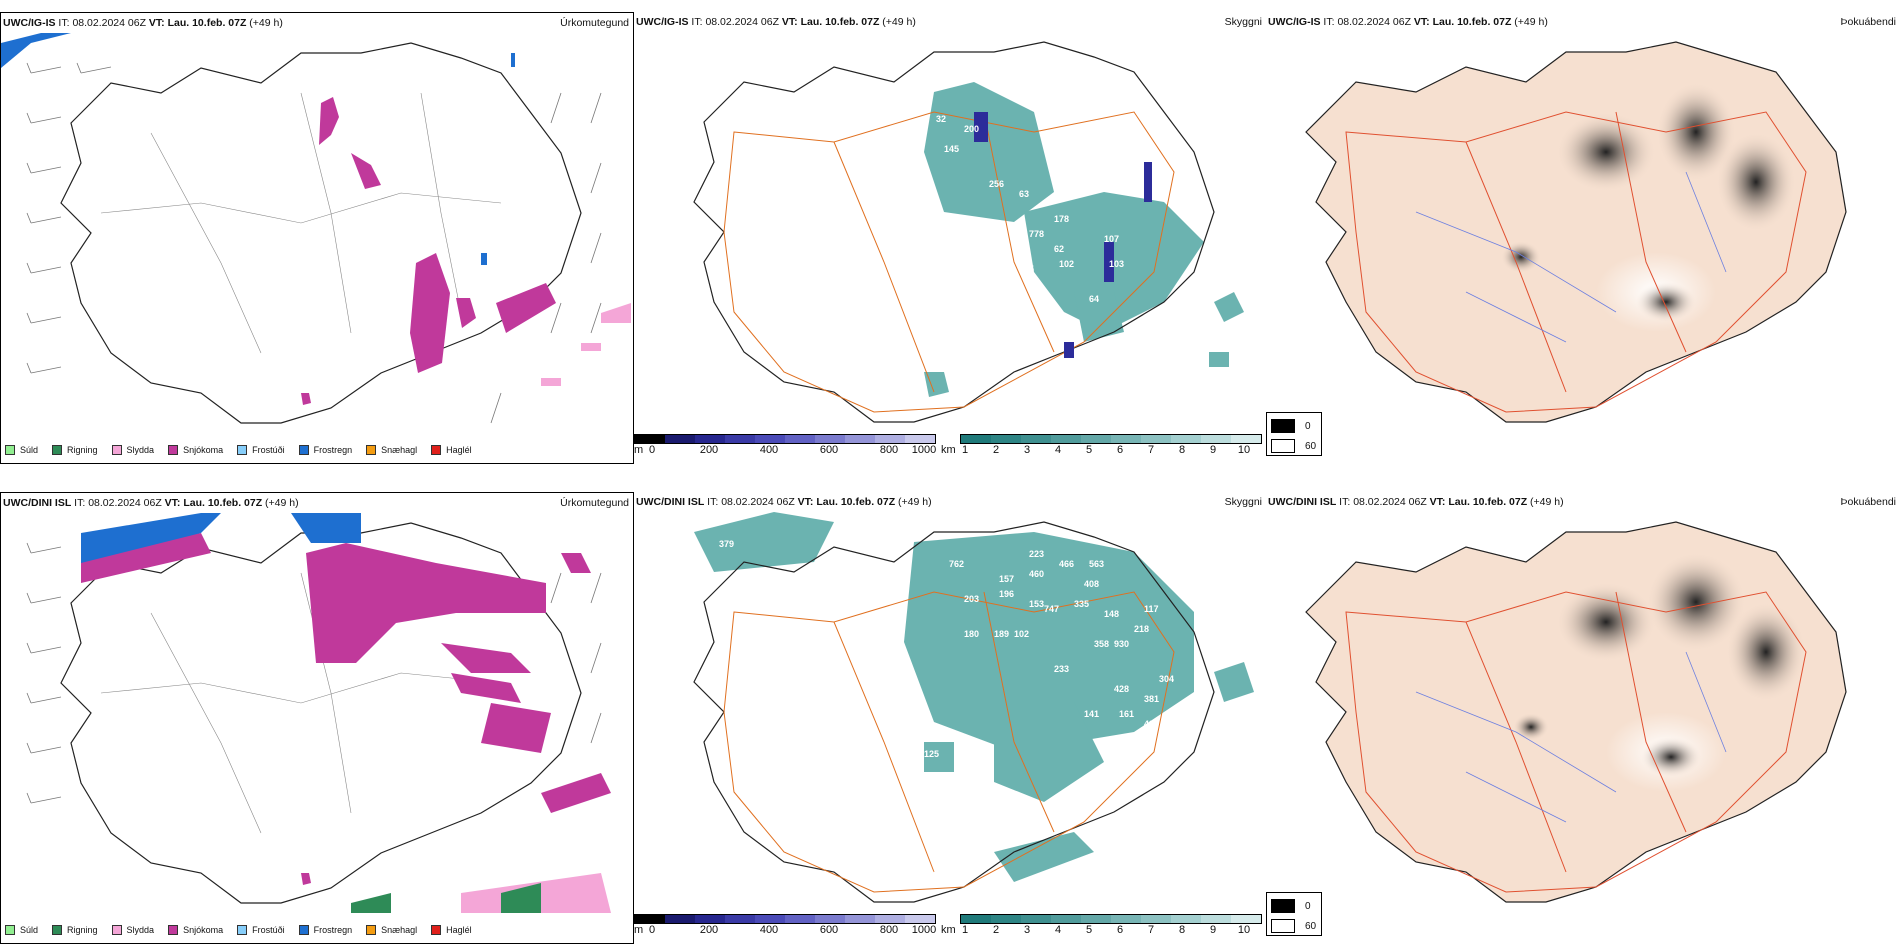 This screenshot has height=950, width=1900. What do you see at coordinates (1116, 264) in the screenshot?
I see `svg-text: 103` at bounding box center [1116, 264].